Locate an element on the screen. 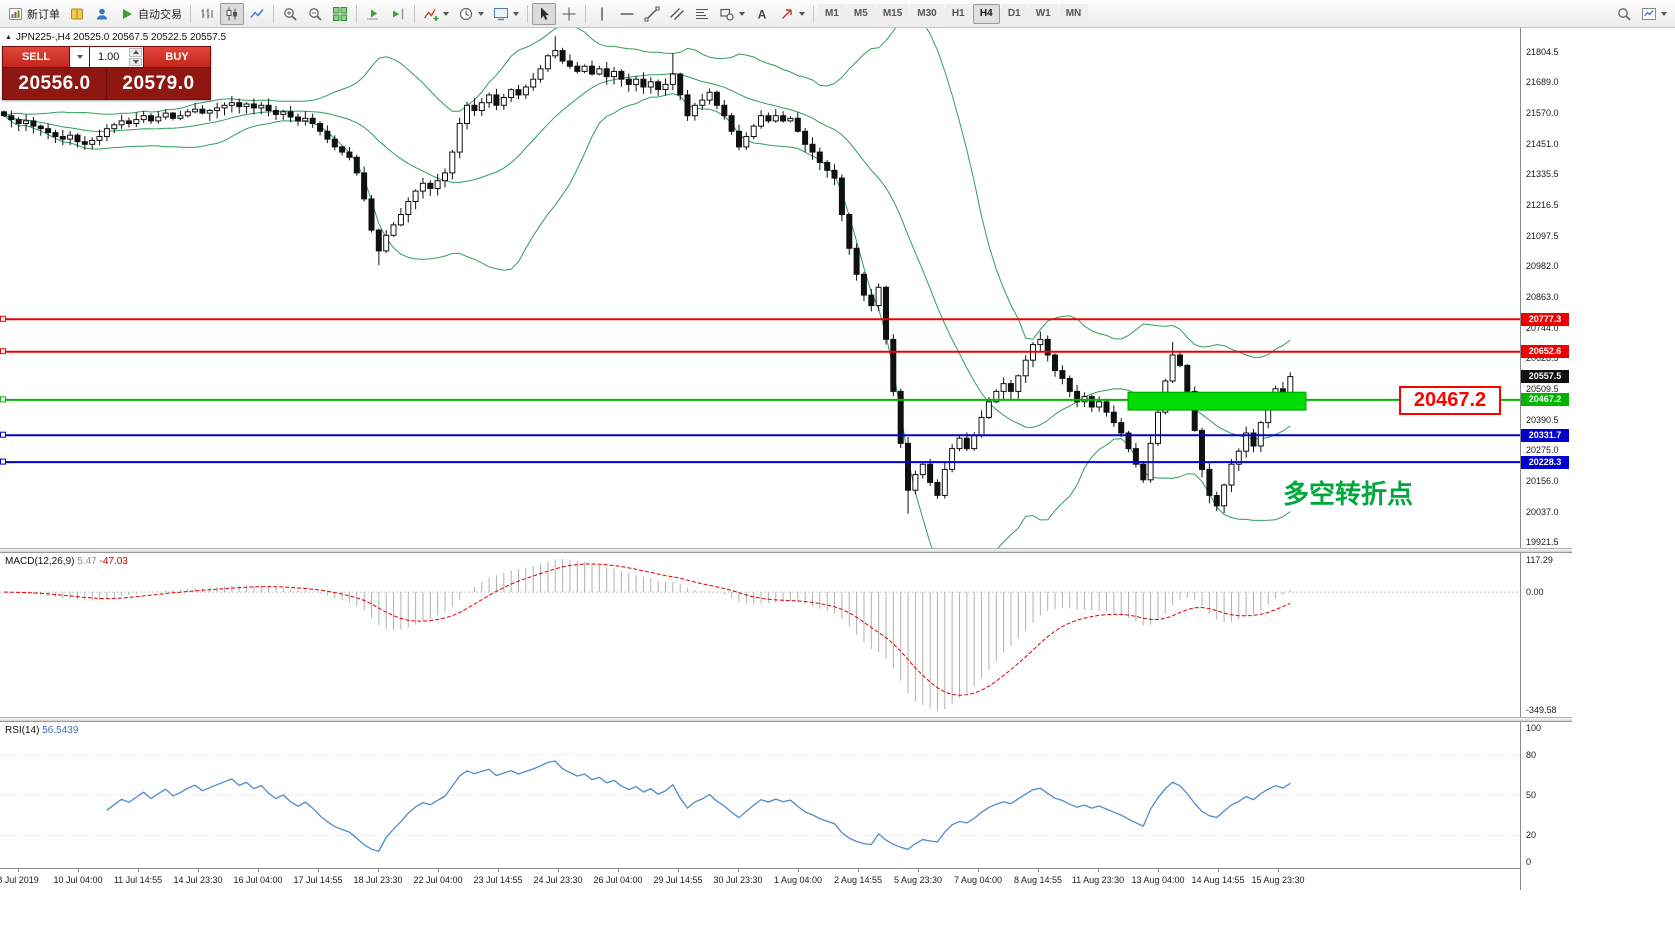 The width and height of the screenshot is (1675, 950). timeframe-mn: MN is located at coordinates (1073, 13).